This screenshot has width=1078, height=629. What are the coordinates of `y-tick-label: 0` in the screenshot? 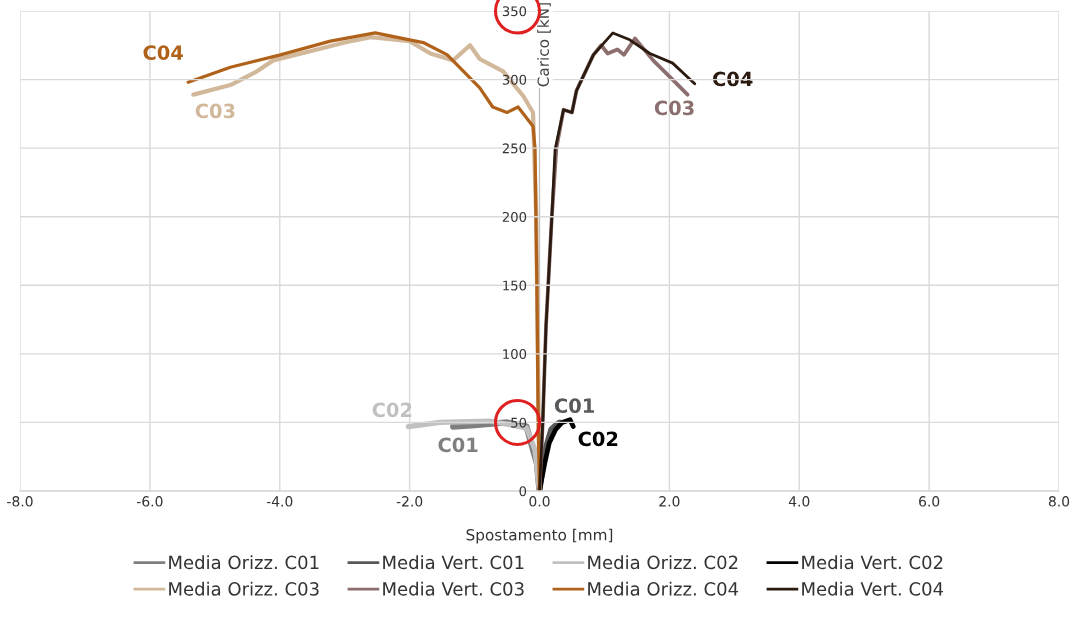 It's located at (523, 491).